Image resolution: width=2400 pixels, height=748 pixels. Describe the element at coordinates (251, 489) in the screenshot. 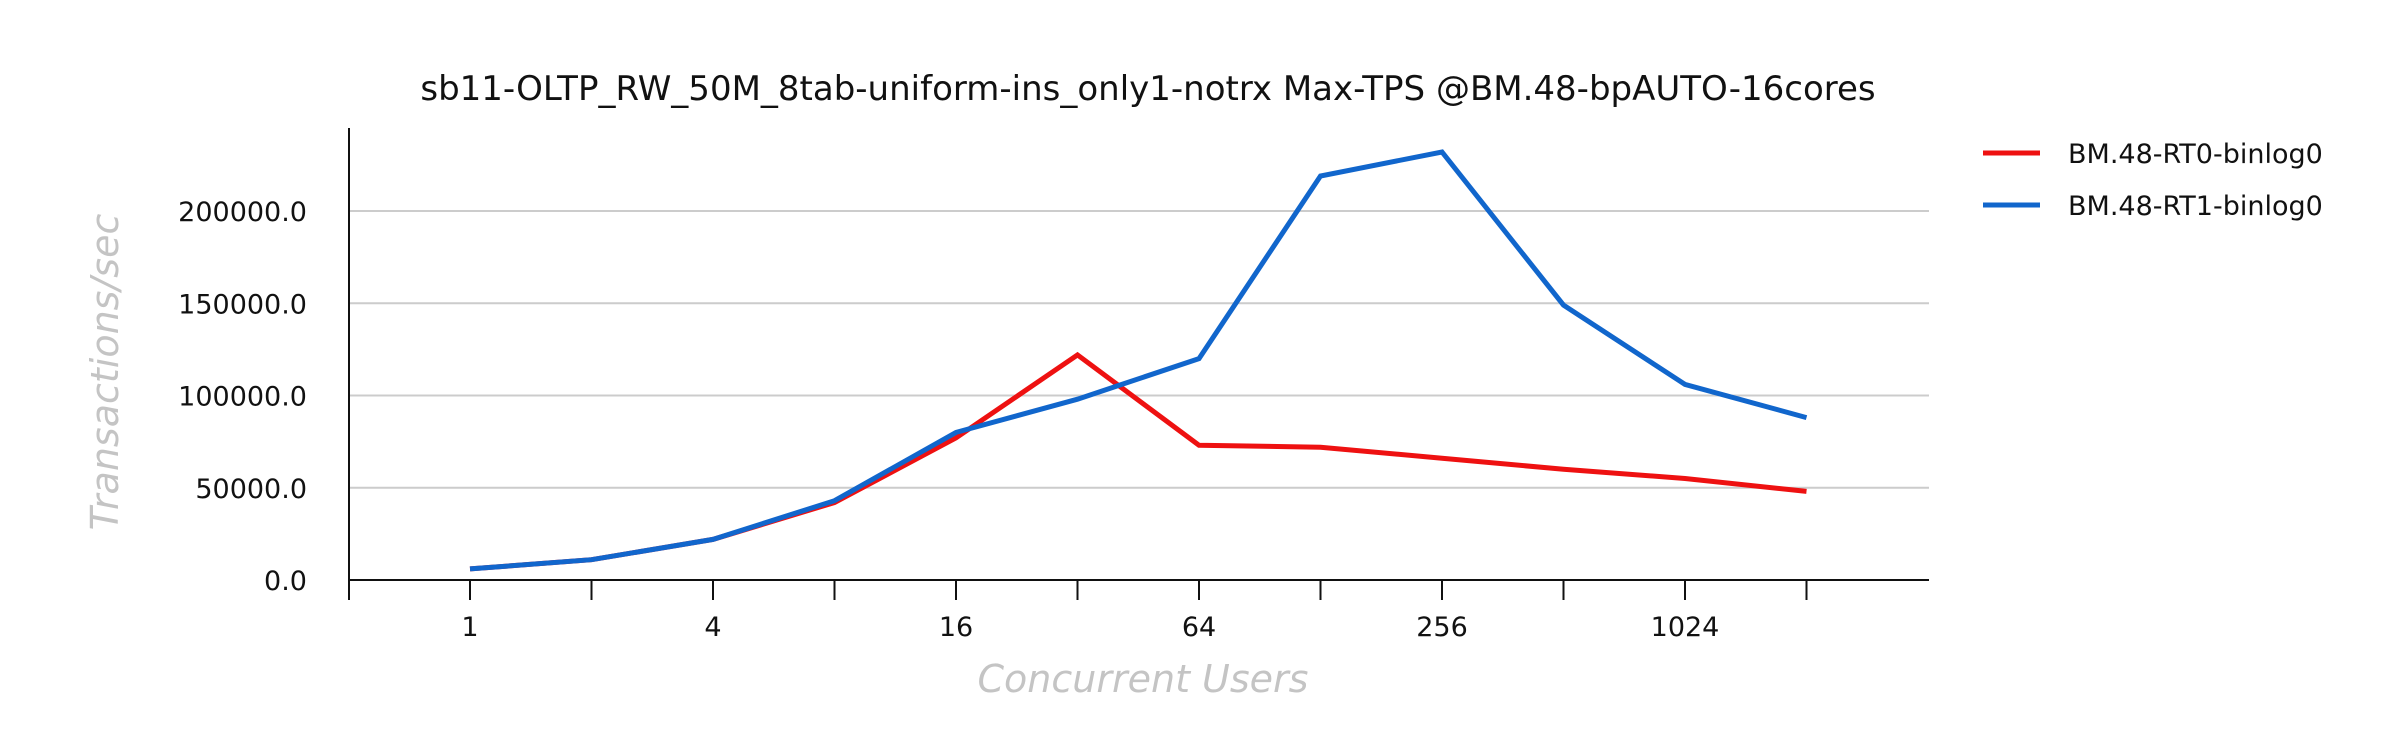

I see `y-tick-label: 50000.0` at that location.